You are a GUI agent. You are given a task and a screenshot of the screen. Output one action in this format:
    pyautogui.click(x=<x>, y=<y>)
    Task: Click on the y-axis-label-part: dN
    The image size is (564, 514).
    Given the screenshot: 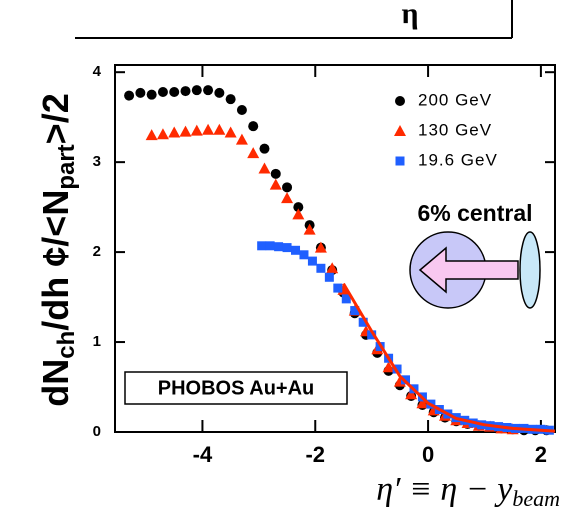 What is the action you would take?
    pyautogui.click(x=55, y=383)
    